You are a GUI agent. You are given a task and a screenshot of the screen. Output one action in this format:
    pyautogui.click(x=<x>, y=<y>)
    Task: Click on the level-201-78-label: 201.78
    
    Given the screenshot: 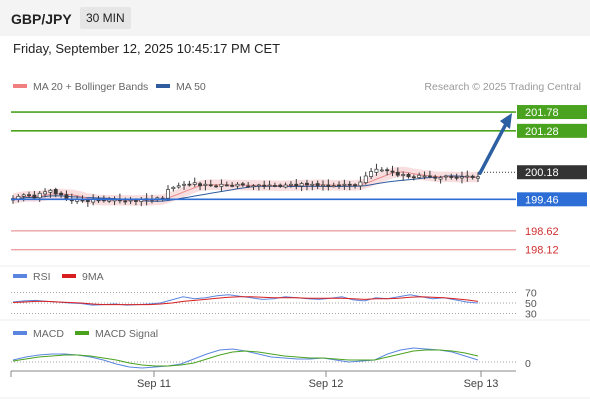 What is the action you would take?
    pyautogui.click(x=542, y=113)
    